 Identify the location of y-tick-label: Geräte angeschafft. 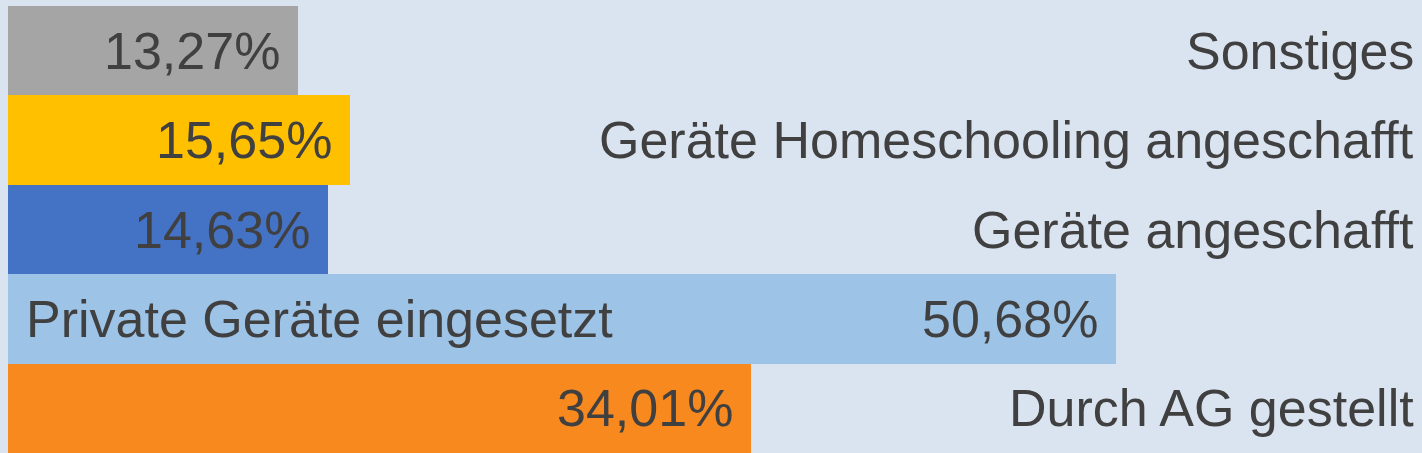
(1193, 230).